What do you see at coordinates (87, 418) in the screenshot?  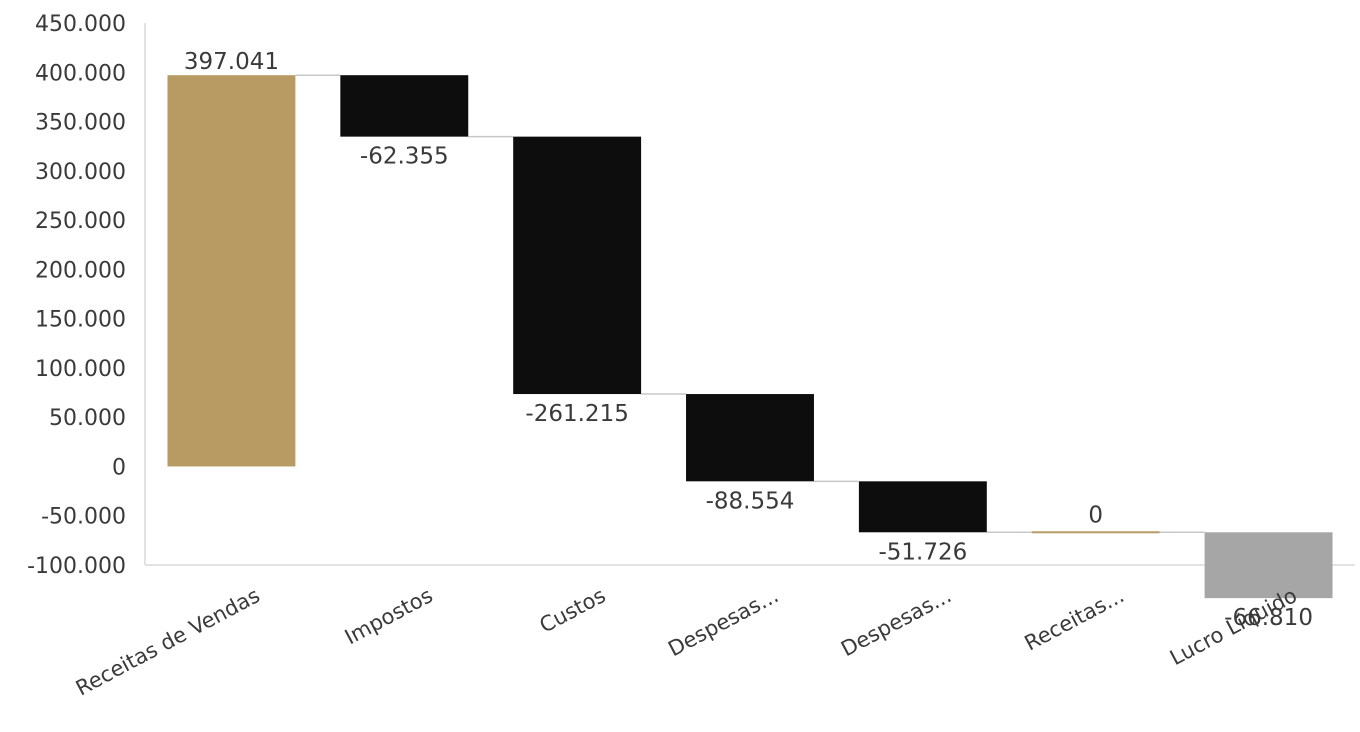 I see `y-tick-label: 50.000` at bounding box center [87, 418].